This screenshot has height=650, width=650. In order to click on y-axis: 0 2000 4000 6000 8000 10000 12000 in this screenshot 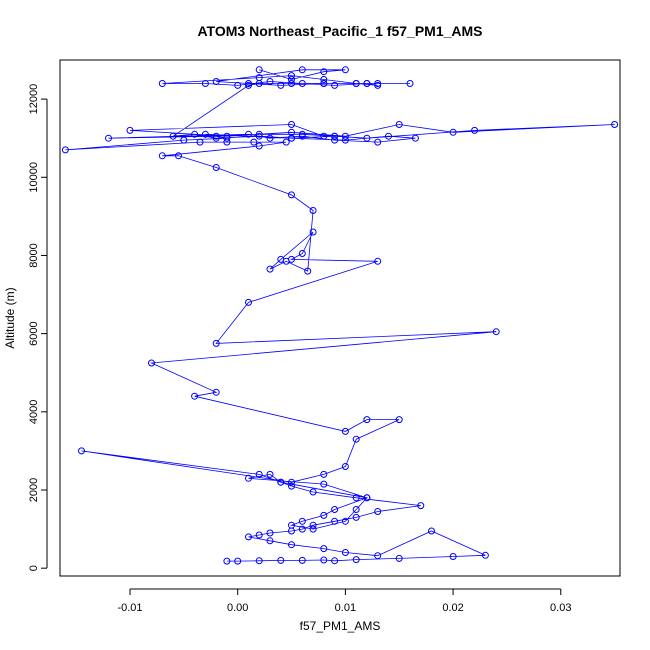, I will do `click(38, 327)`.